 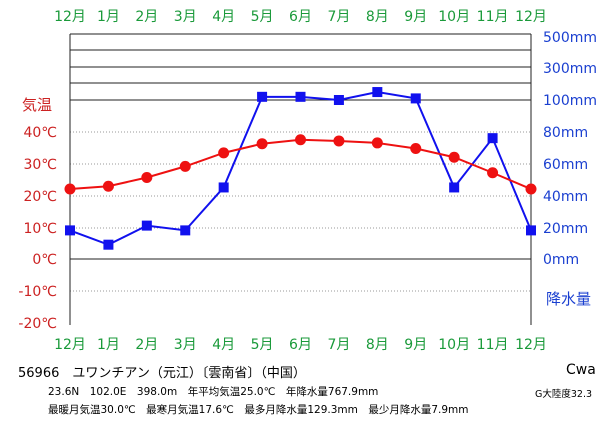 What do you see at coordinates (162, 373) in the screenshot?
I see `station-name: 56966 ユワンチアン（元江）〔雲南省〕（中国）` at bounding box center [162, 373].